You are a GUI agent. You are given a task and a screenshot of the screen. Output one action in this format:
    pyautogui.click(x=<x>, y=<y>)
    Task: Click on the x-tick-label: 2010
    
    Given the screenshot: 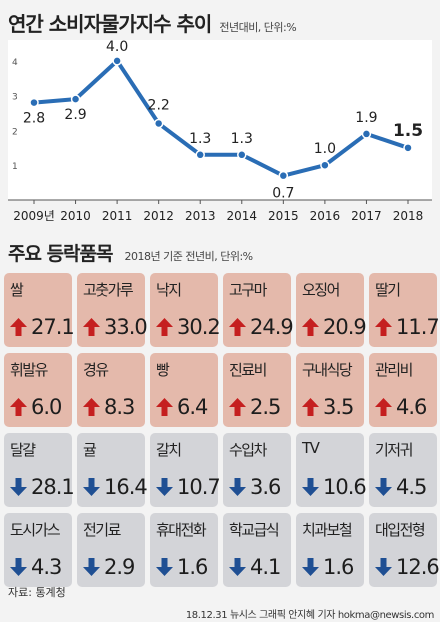 What is the action you would take?
    pyautogui.click(x=75, y=216)
    